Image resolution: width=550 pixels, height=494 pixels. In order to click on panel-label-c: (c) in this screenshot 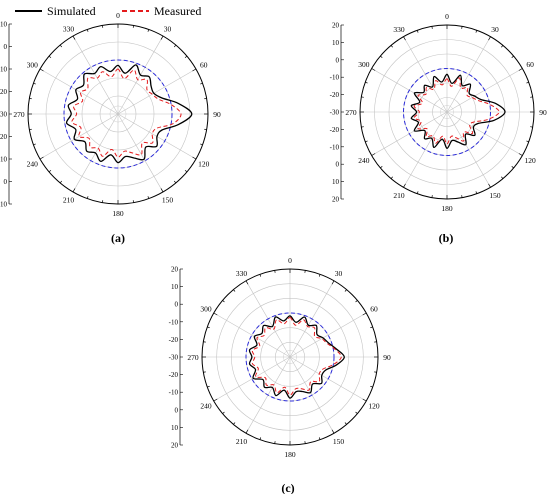, I will do `click(287, 487)`.